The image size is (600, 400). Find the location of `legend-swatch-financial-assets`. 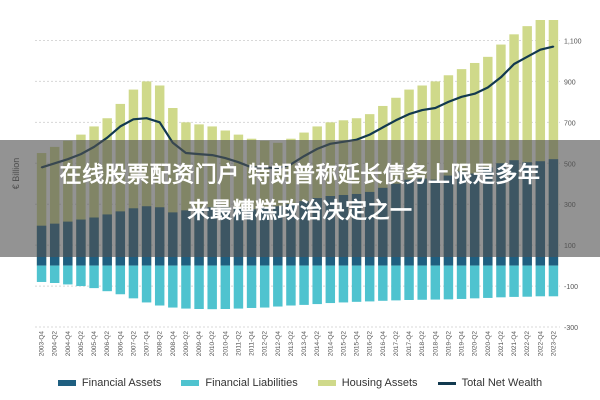

legend-swatch-financial-assets is located at coordinates (66, 383).